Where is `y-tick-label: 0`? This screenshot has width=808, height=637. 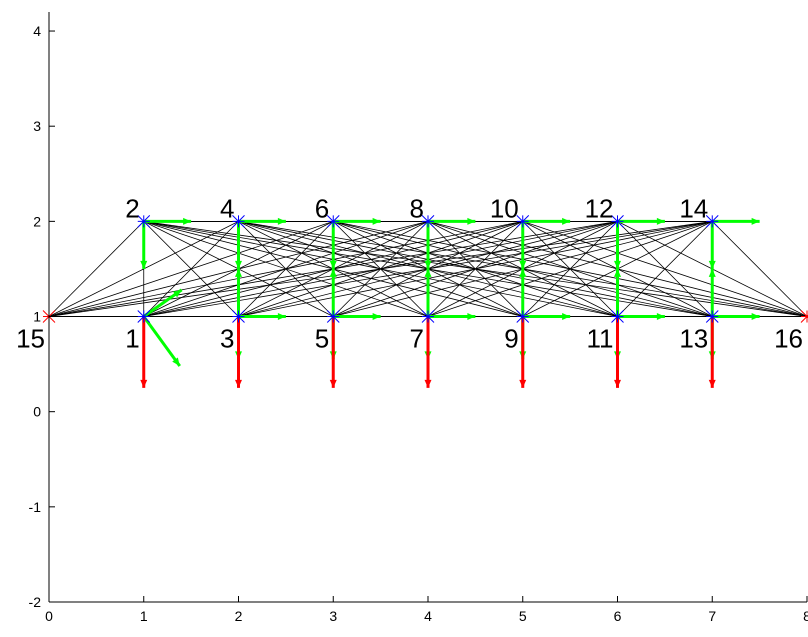 y-tick-label: 0 is located at coordinates (37, 412).